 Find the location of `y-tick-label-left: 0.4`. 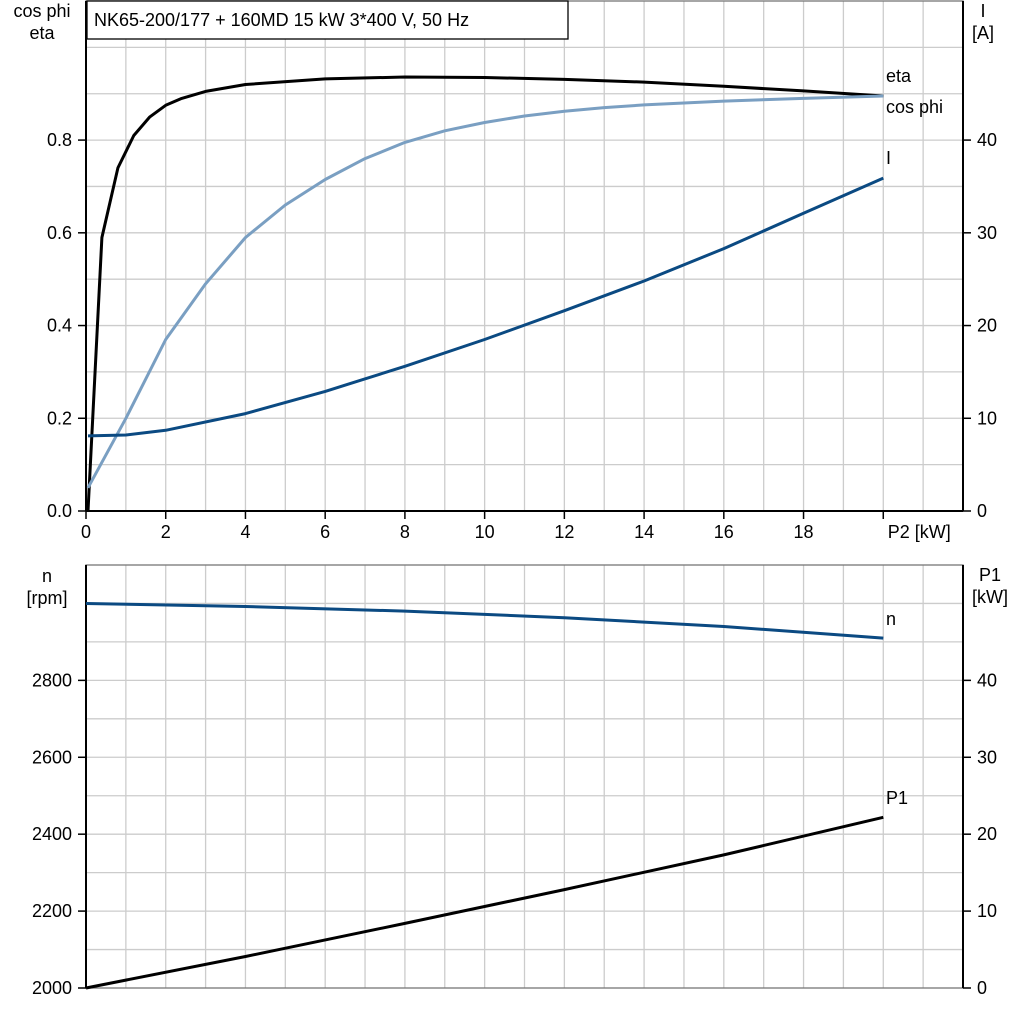

y-tick-label-left: 0.4 is located at coordinates (59, 326).